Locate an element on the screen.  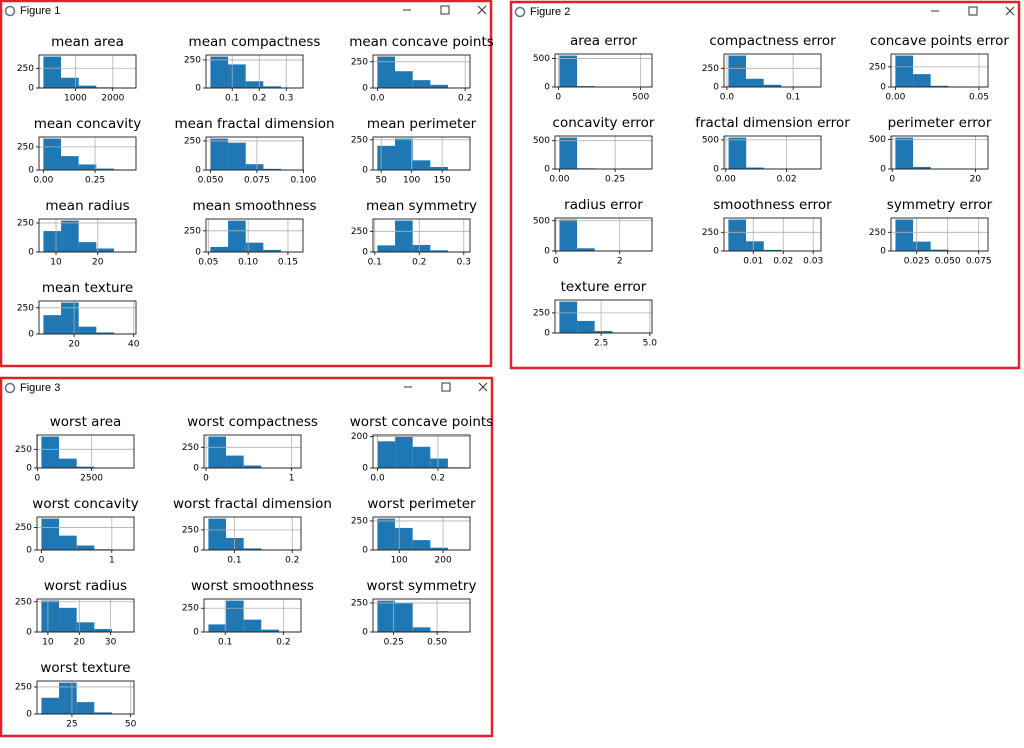
histogram: symmetry error 0.025 0.050 0.075 0 250 is located at coordinates (931, 232).